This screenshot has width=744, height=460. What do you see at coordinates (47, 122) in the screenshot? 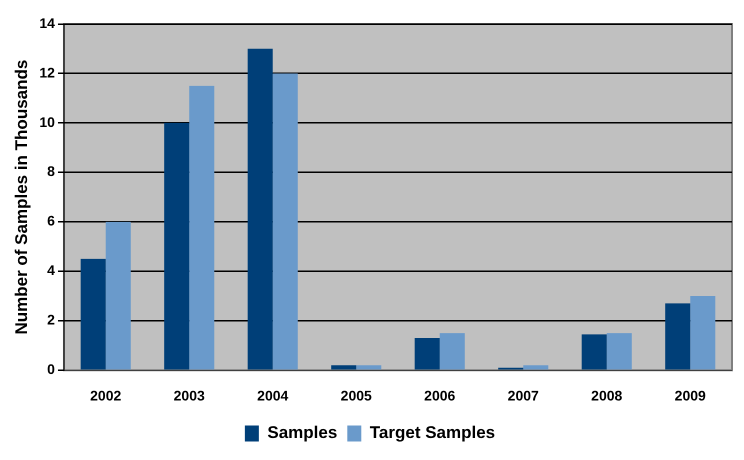
I see `y-tick-label: 10` at bounding box center [47, 122].